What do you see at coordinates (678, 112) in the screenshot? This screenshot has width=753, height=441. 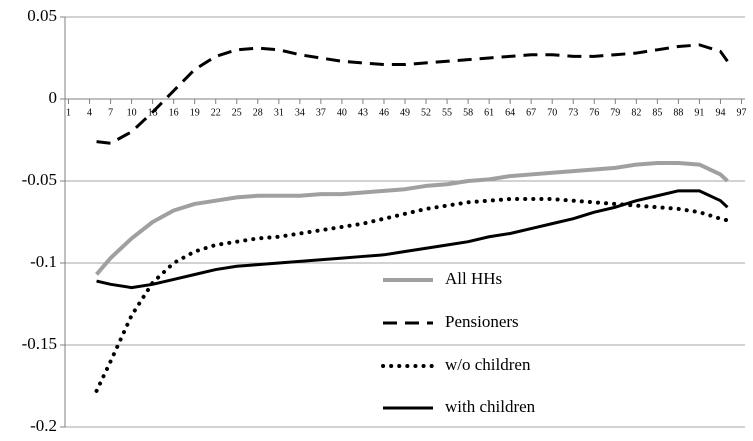 I see `x-tick-label: 88` at bounding box center [678, 112].